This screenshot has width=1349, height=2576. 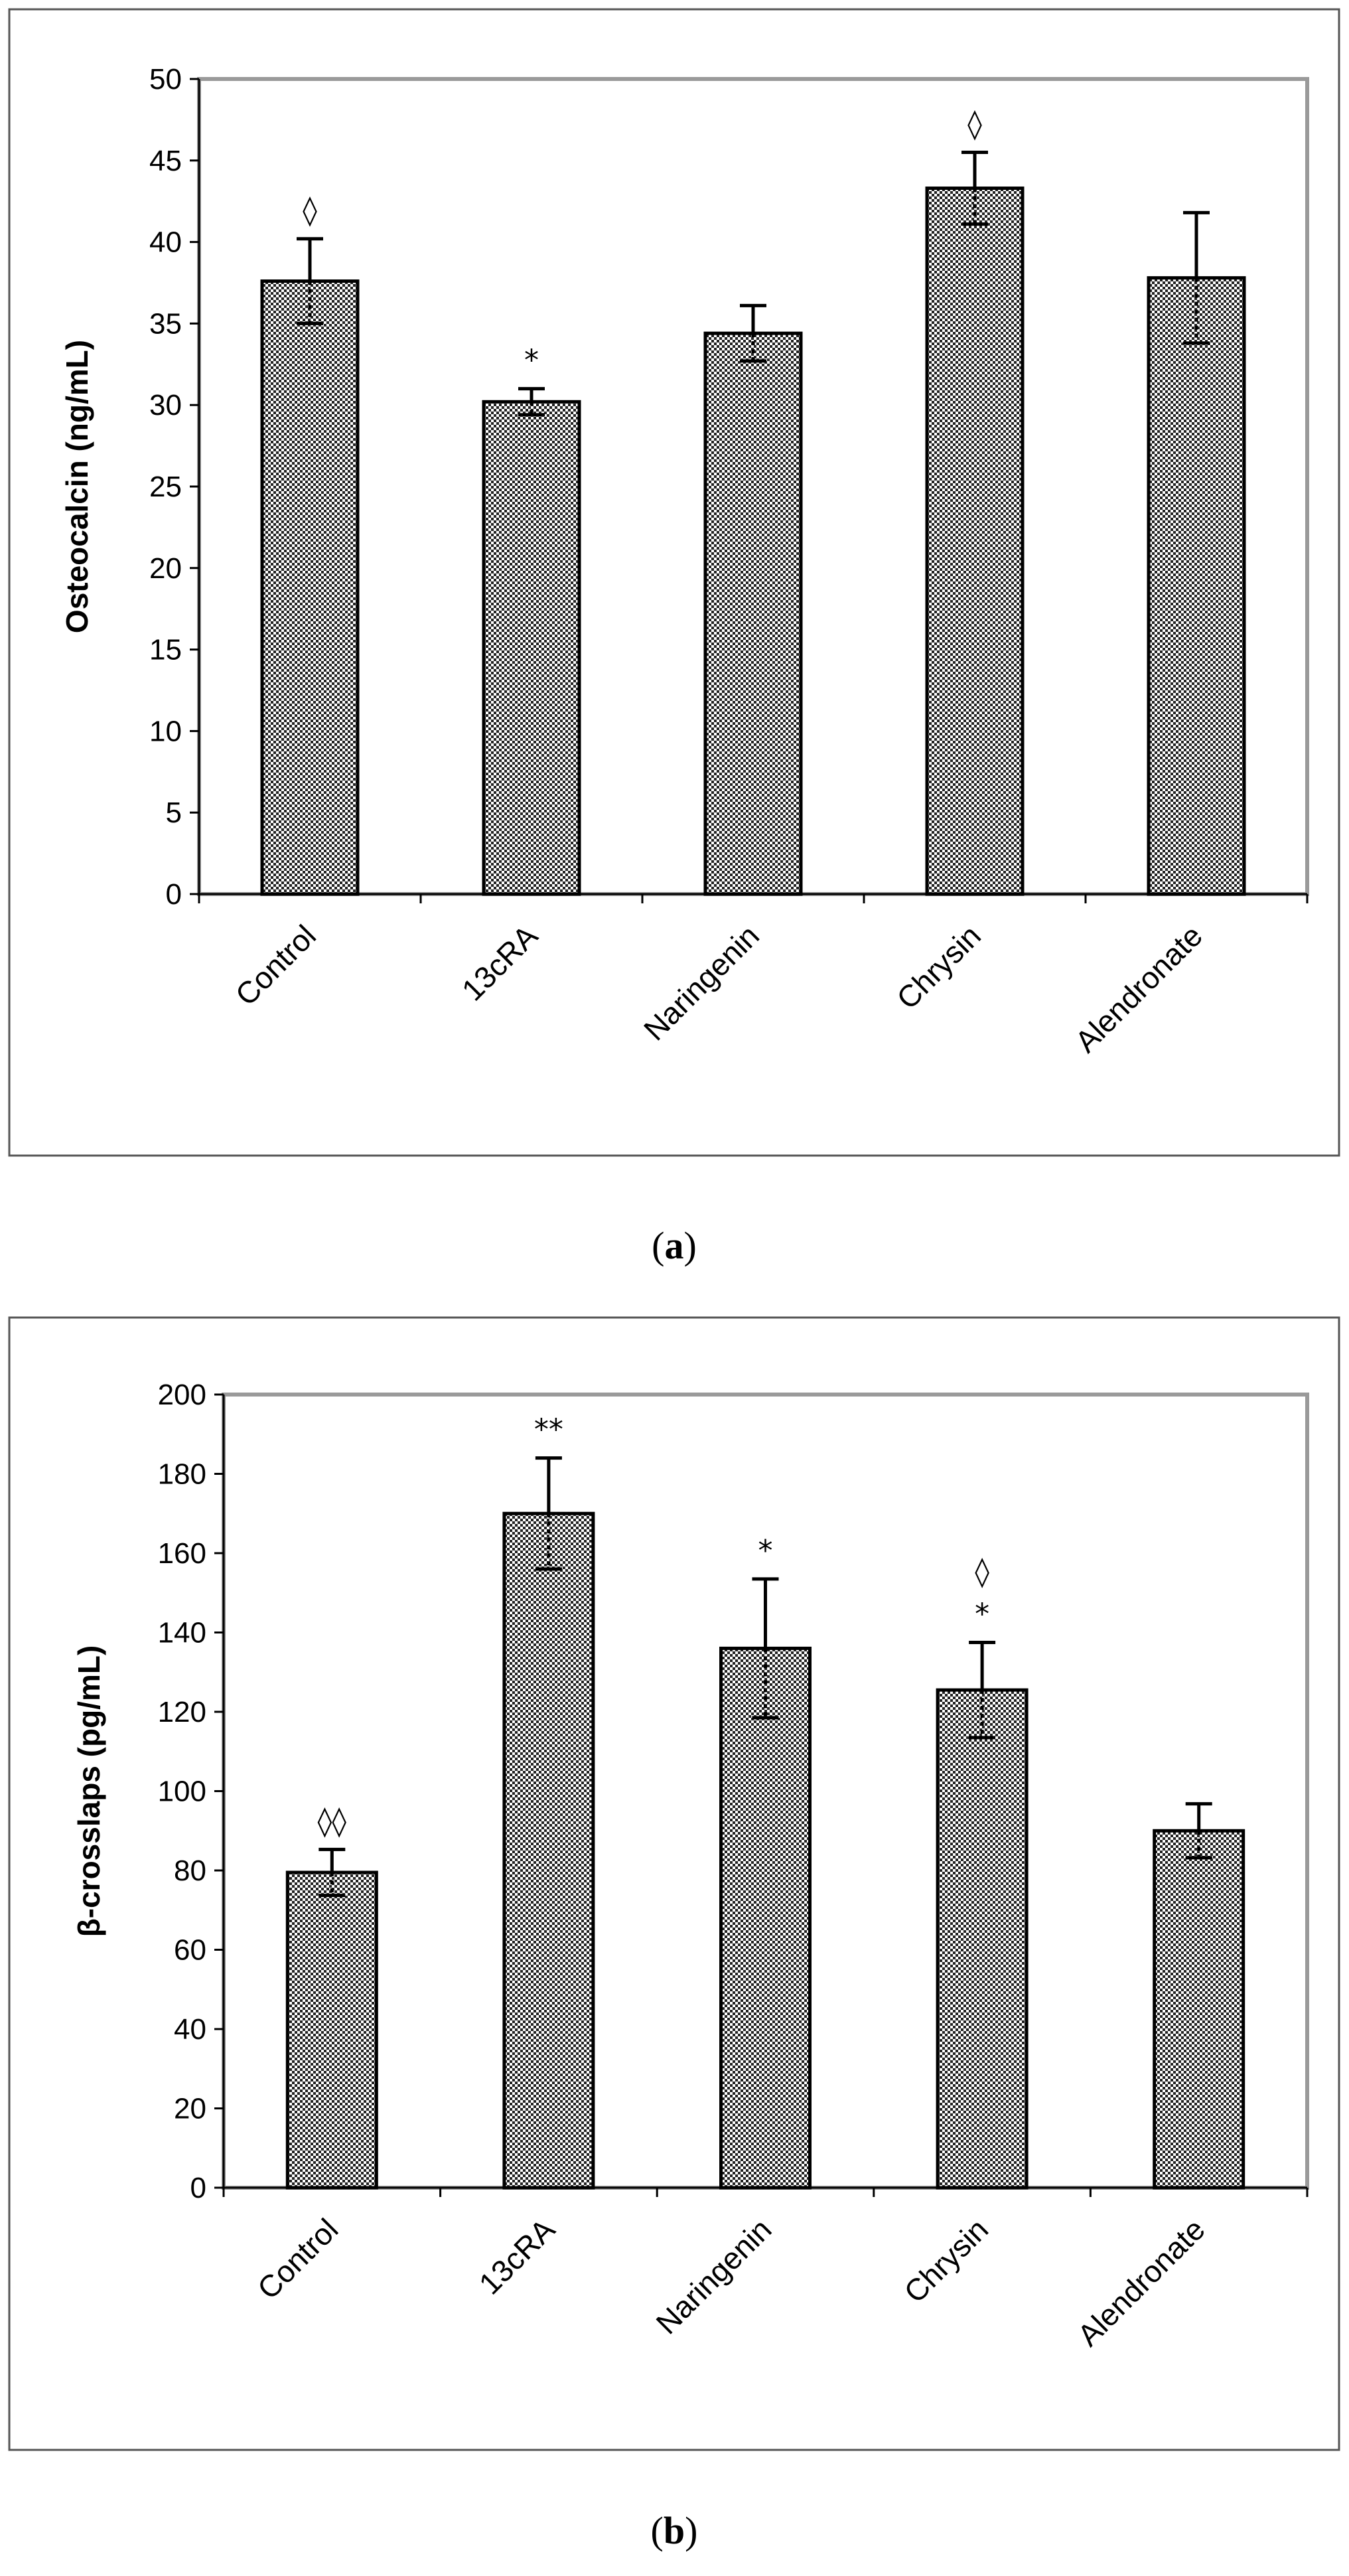 What do you see at coordinates (548, 1850) in the screenshot?
I see `panel-b-bar-13cra` at bounding box center [548, 1850].